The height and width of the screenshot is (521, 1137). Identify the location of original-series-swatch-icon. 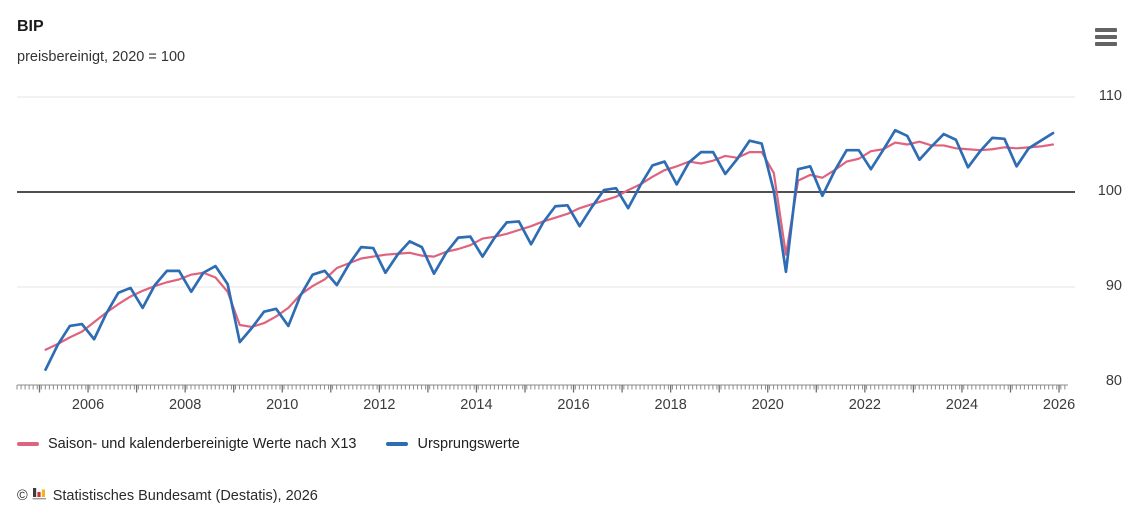
(397, 444).